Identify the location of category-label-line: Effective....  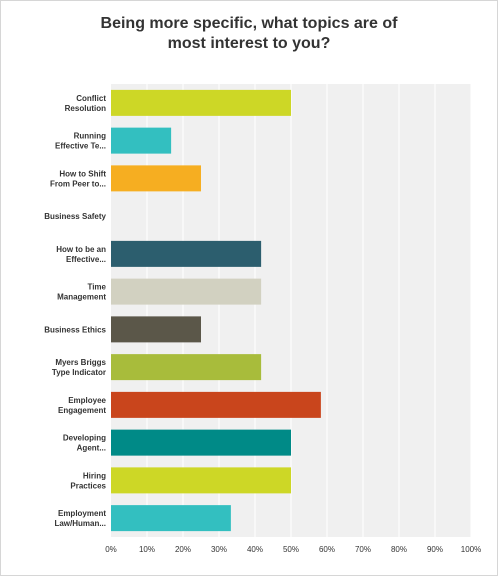
(86, 259).